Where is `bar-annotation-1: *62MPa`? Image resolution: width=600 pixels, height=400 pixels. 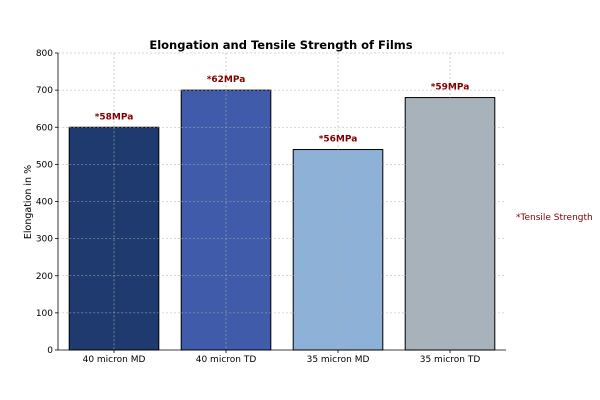
bar-annotation-1: *62MPa is located at coordinates (226, 80).